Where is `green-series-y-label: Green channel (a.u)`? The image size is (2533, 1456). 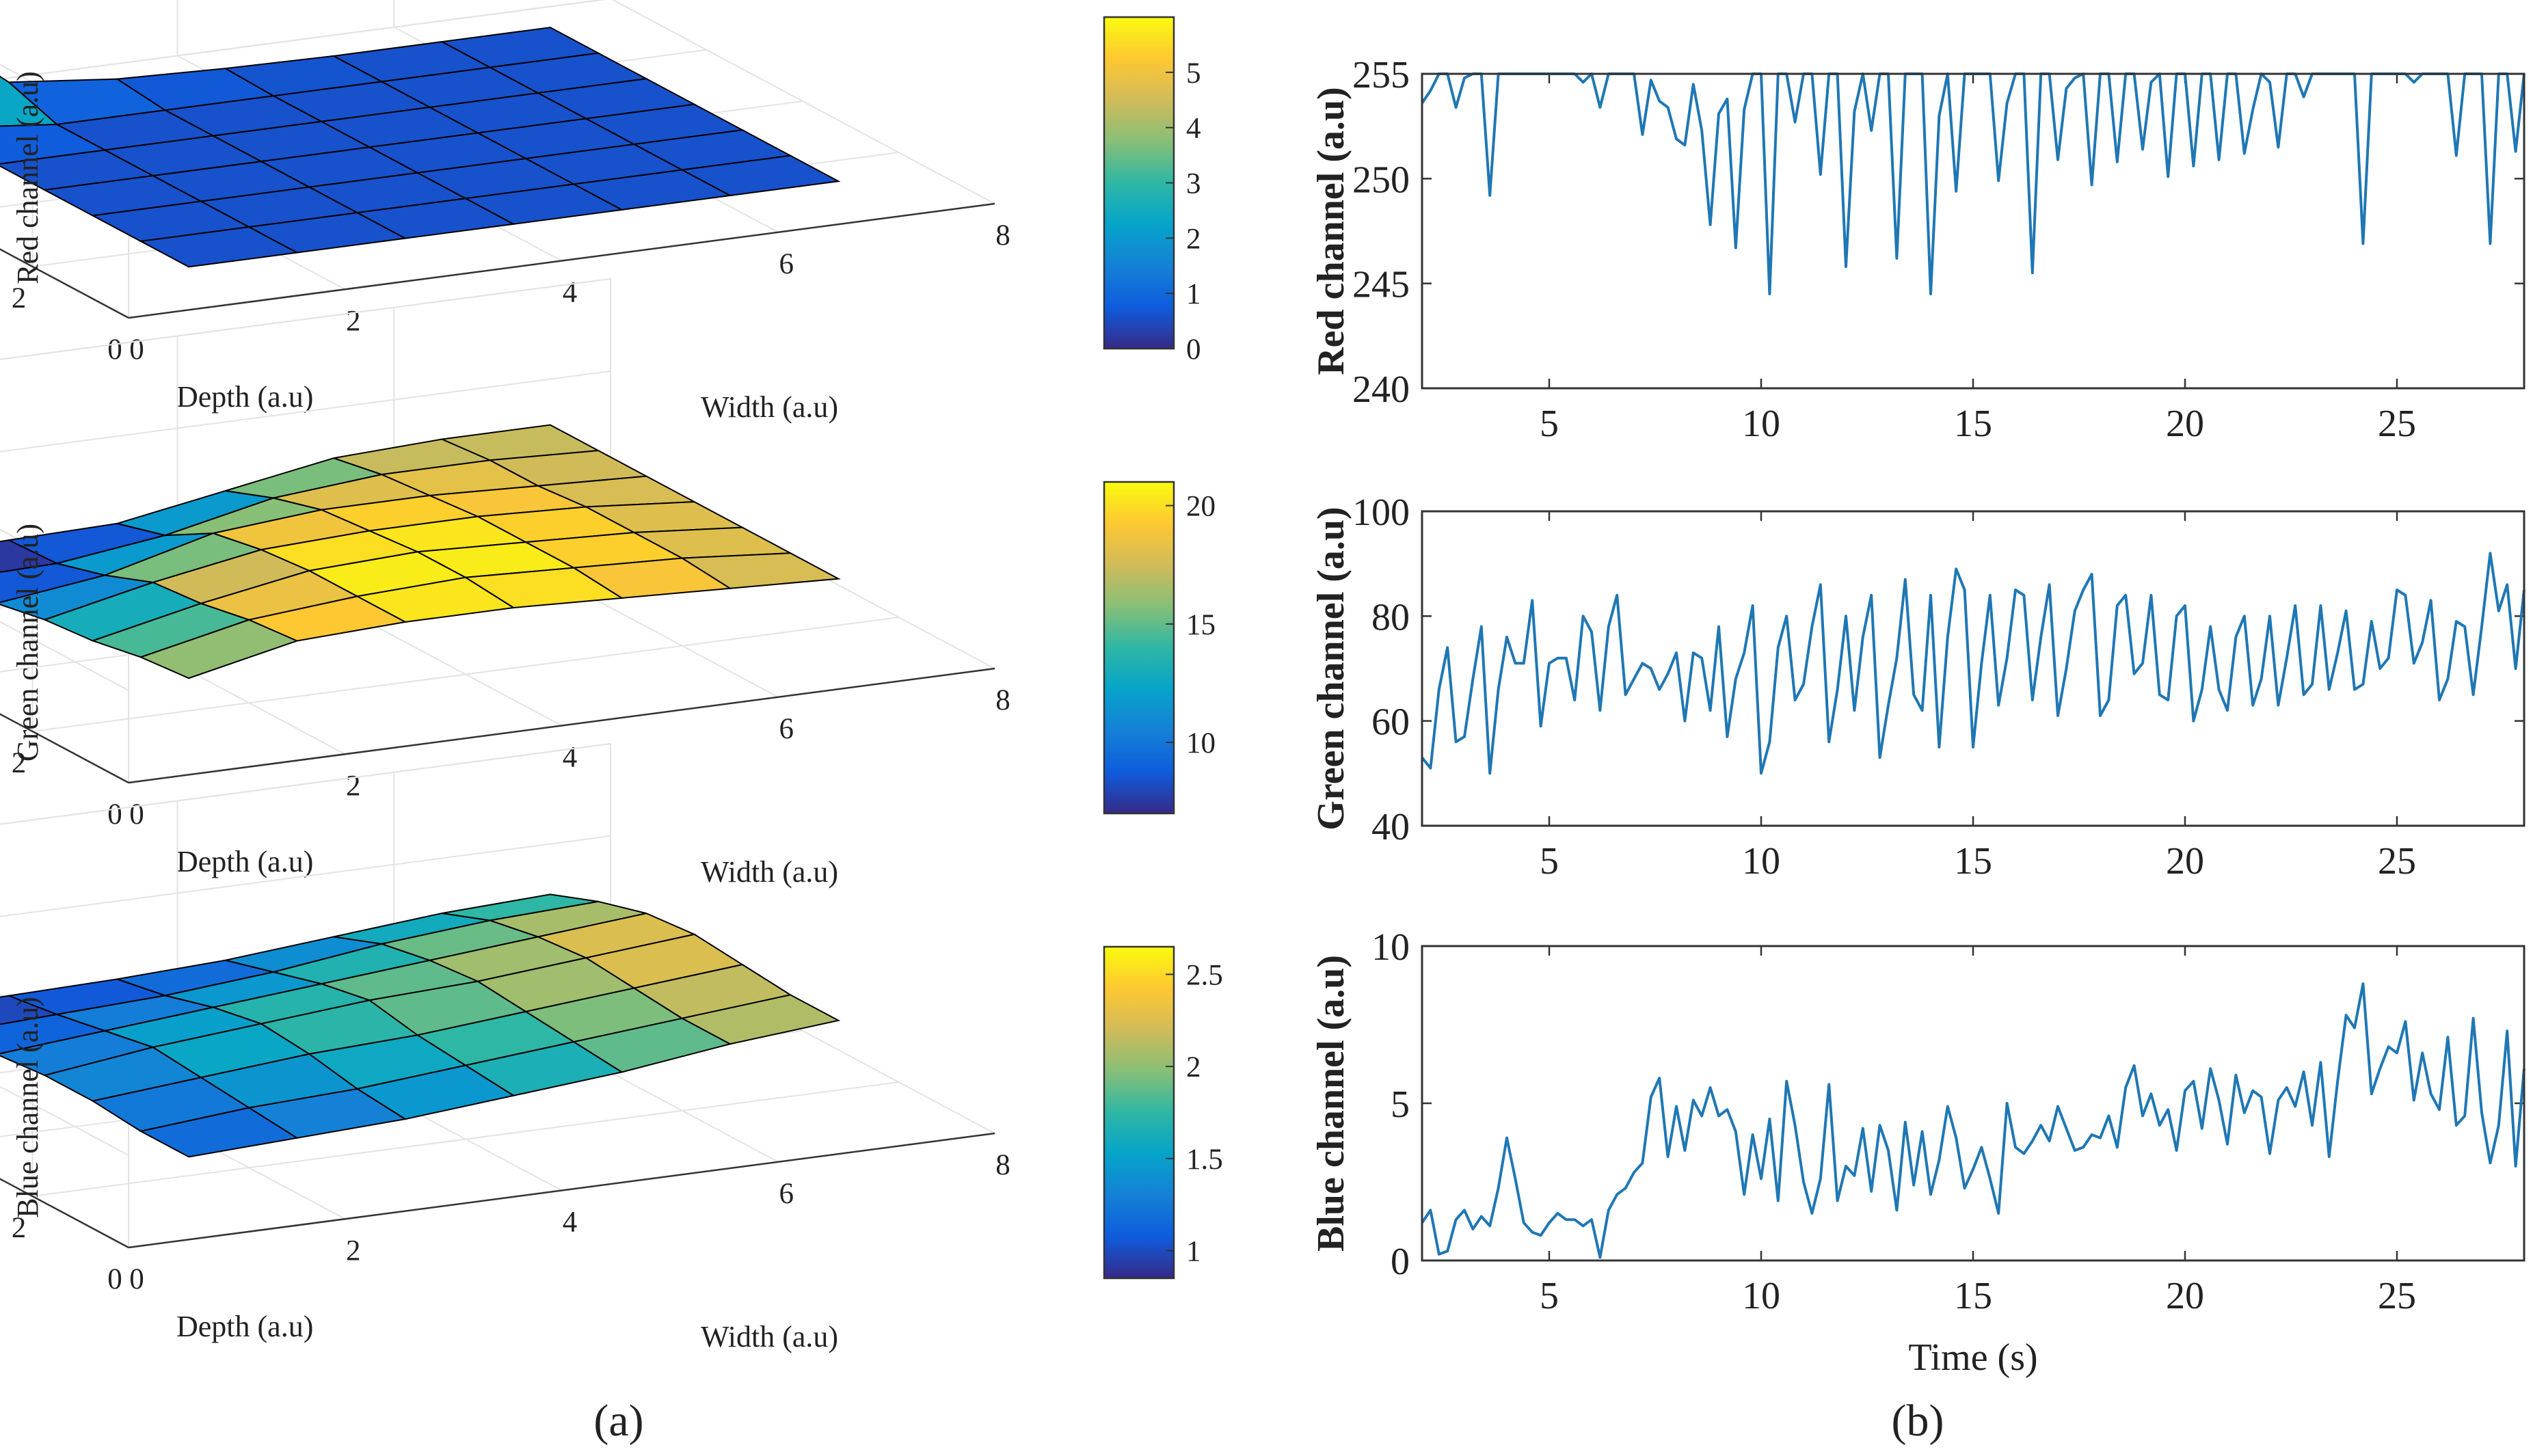
green-series-y-label: Green channel (a.u) is located at coordinates (1331, 668).